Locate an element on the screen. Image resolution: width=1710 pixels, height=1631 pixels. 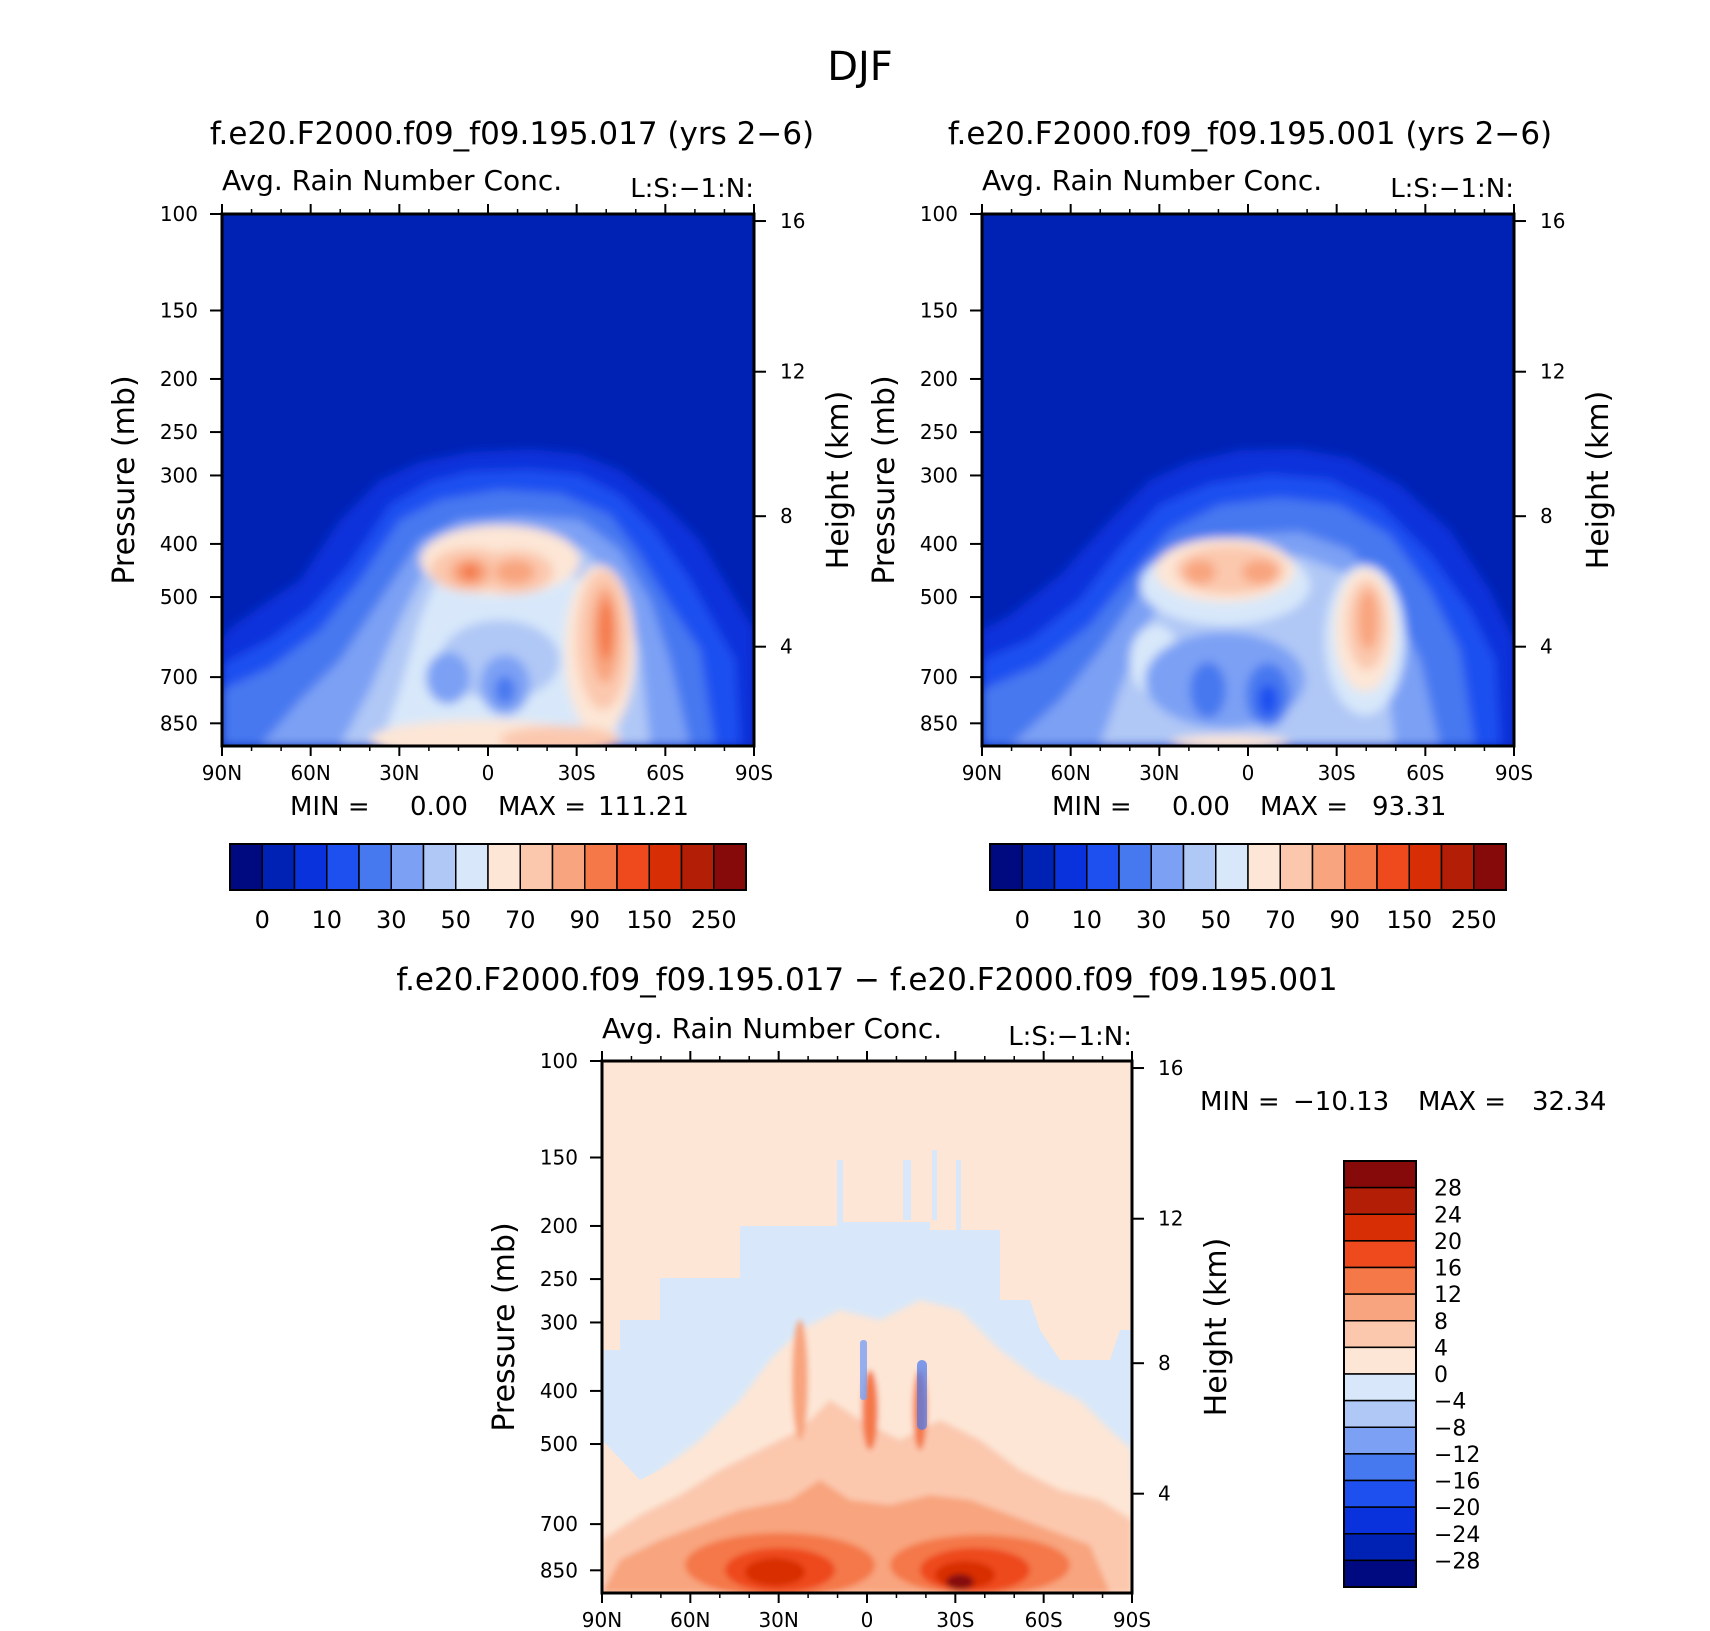
panel-case1-min-value: 0.00 is located at coordinates (439, 807).